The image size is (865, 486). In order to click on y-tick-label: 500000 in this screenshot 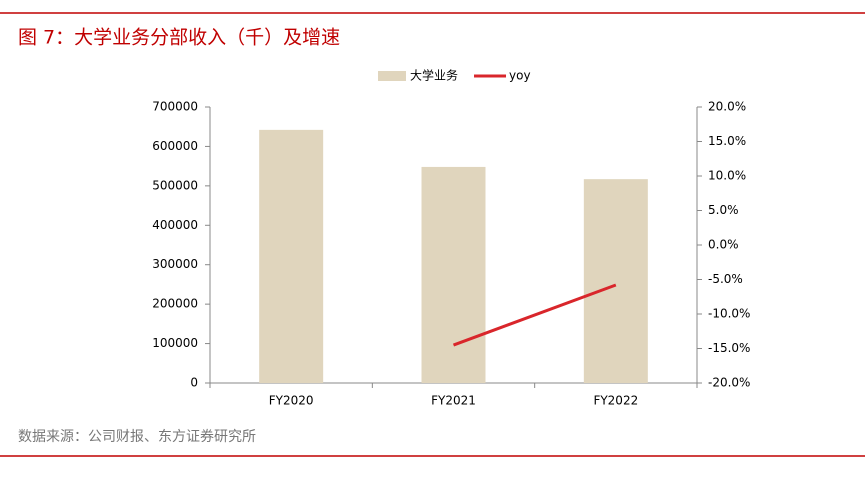, I will do `click(175, 185)`.